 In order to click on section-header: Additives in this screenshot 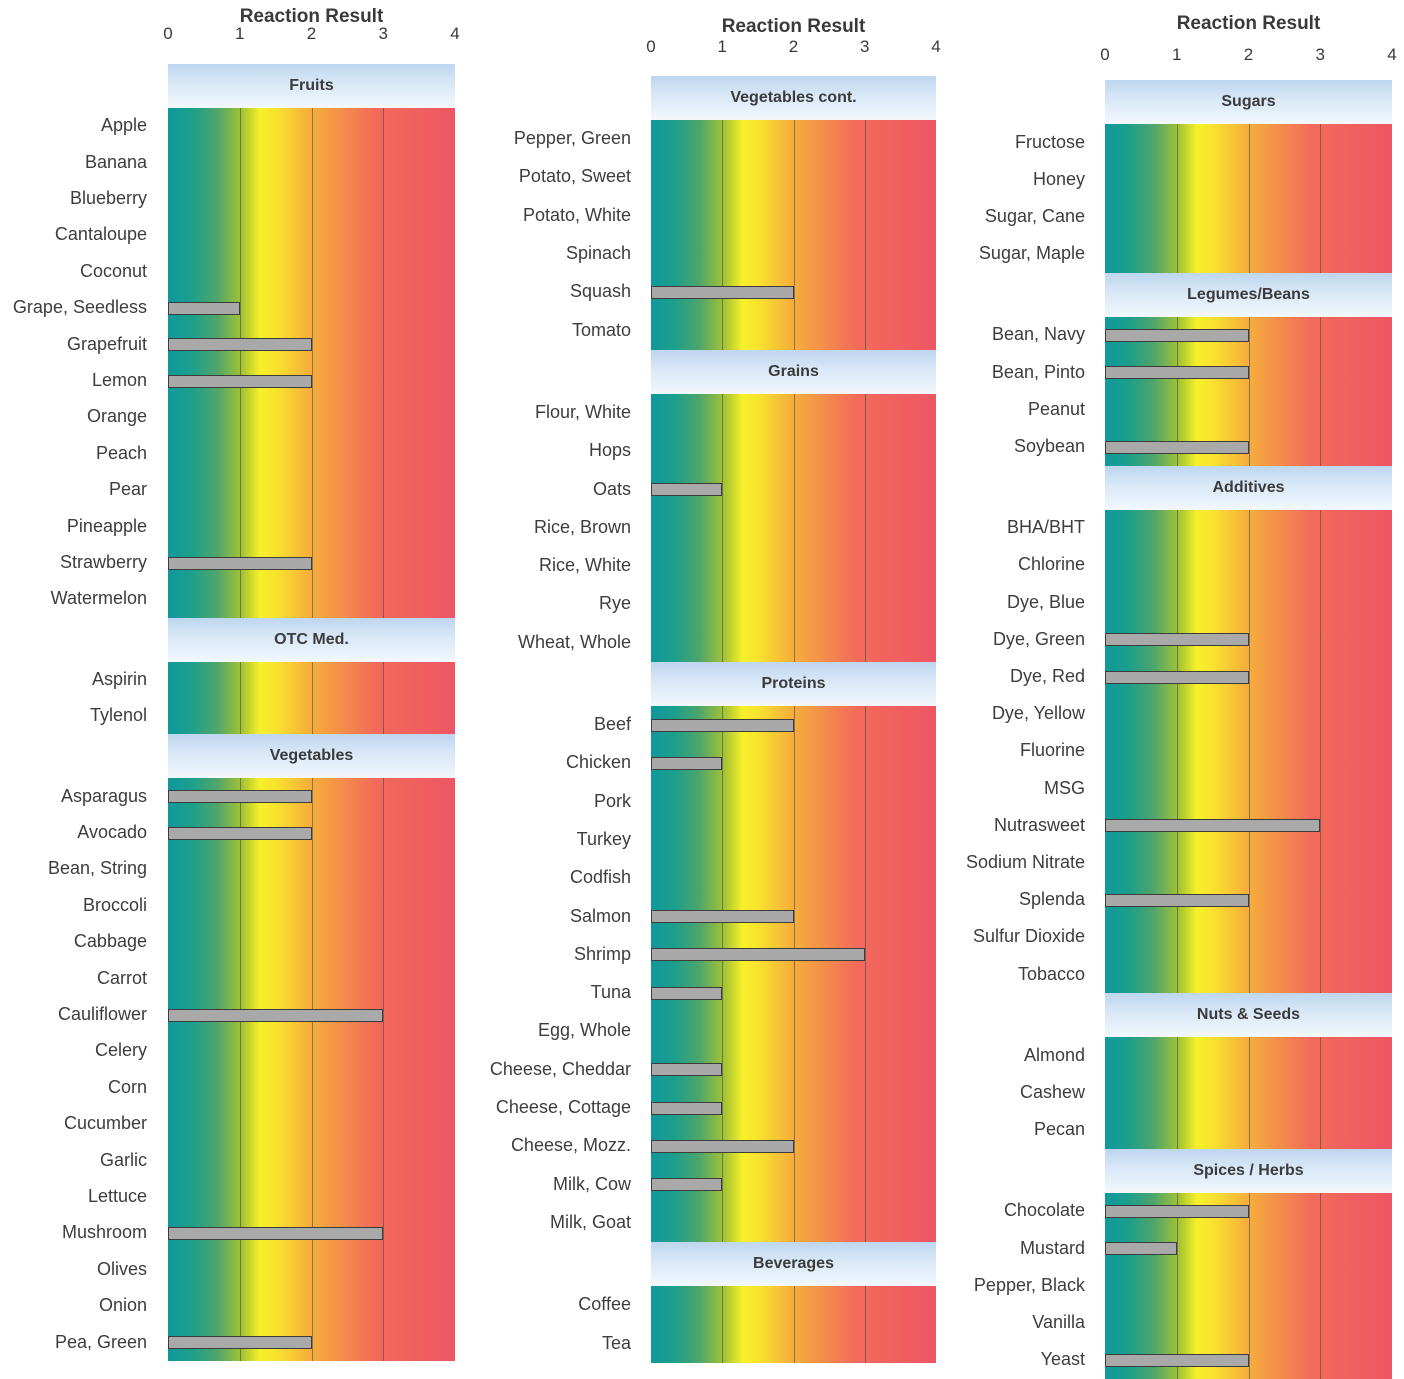, I will do `click(1248, 487)`.